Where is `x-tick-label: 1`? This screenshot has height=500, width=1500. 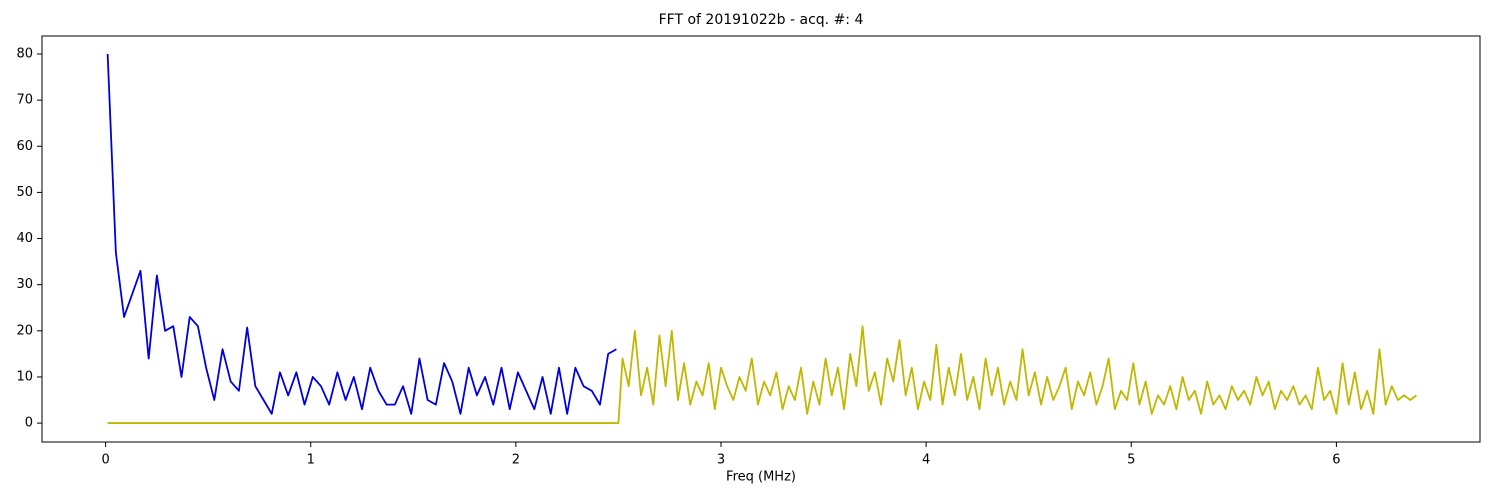
x-tick-label: 1 is located at coordinates (311, 460).